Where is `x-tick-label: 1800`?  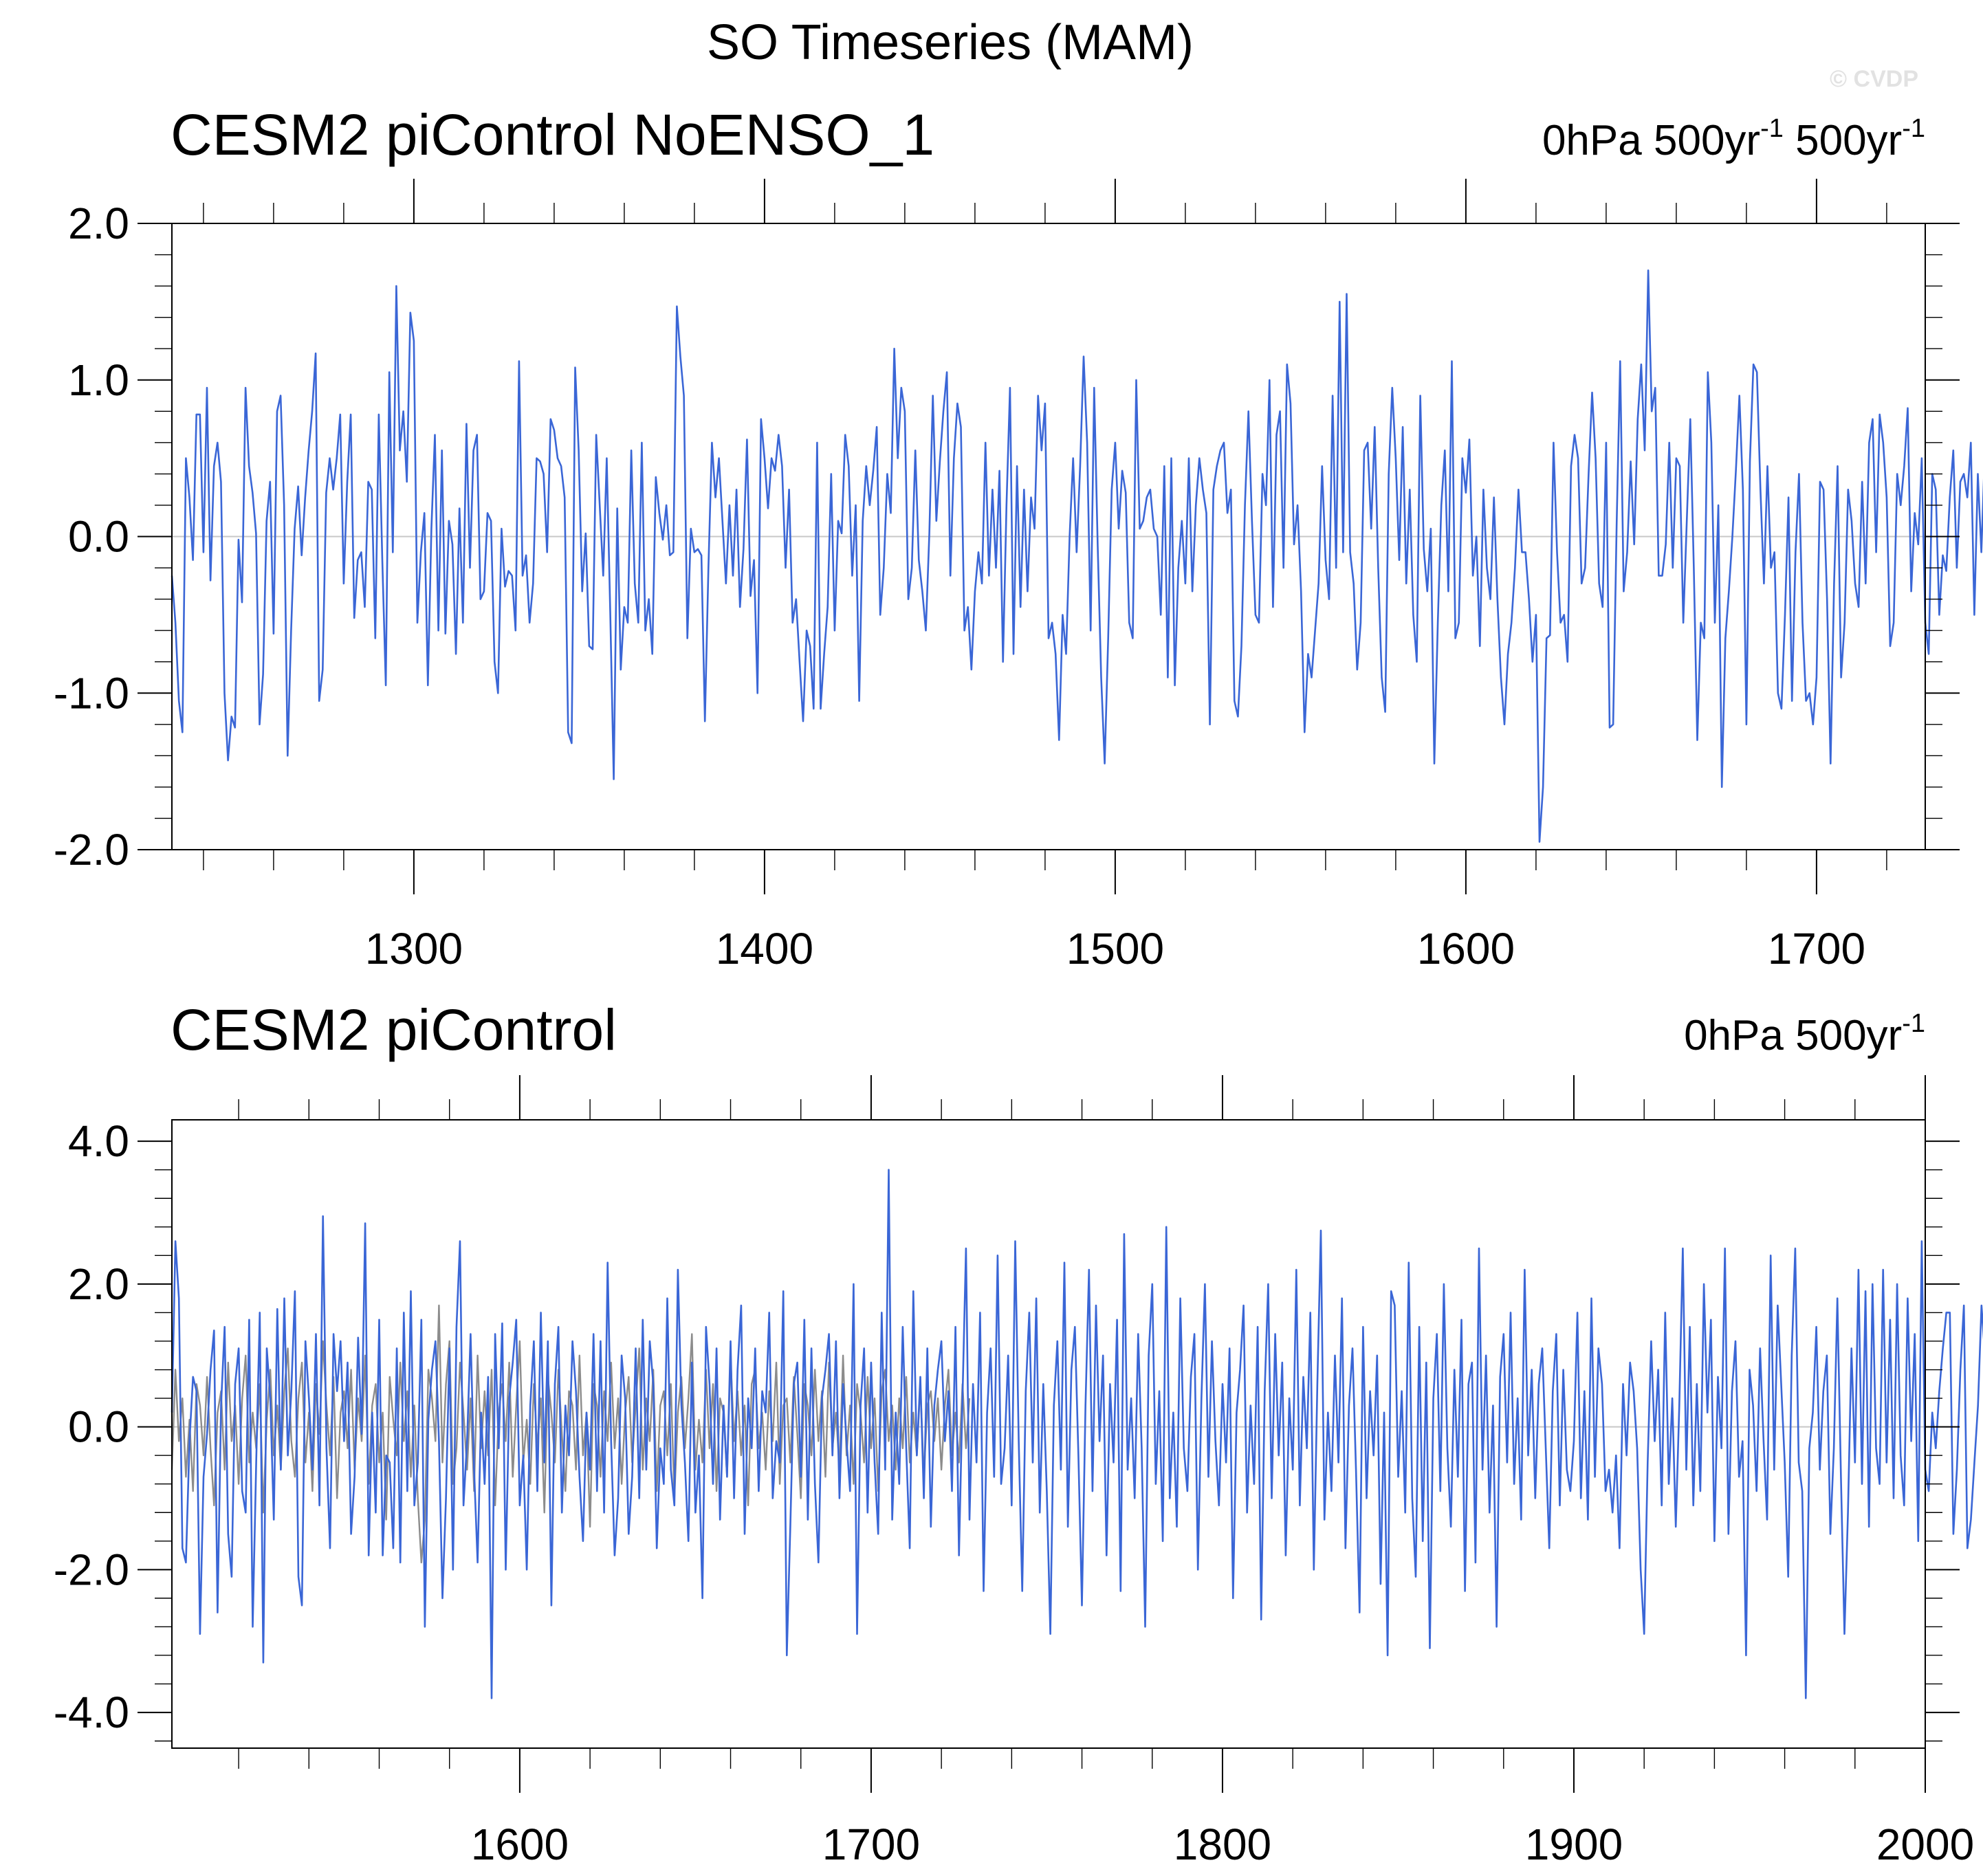 x-tick-label: 1800 is located at coordinates (1222, 1844).